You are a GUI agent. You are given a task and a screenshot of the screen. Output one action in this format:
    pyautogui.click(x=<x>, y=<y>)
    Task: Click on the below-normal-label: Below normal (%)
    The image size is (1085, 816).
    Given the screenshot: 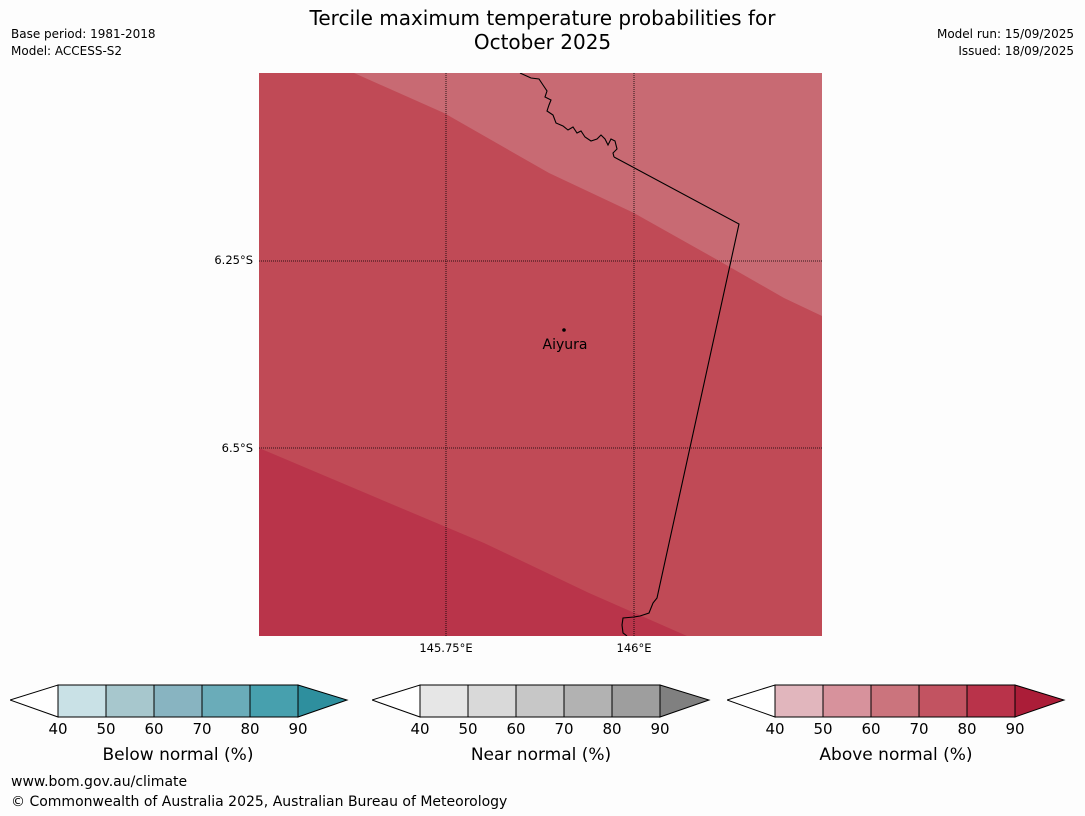 What is the action you would take?
    pyautogui.click(x=178, y=755)
    